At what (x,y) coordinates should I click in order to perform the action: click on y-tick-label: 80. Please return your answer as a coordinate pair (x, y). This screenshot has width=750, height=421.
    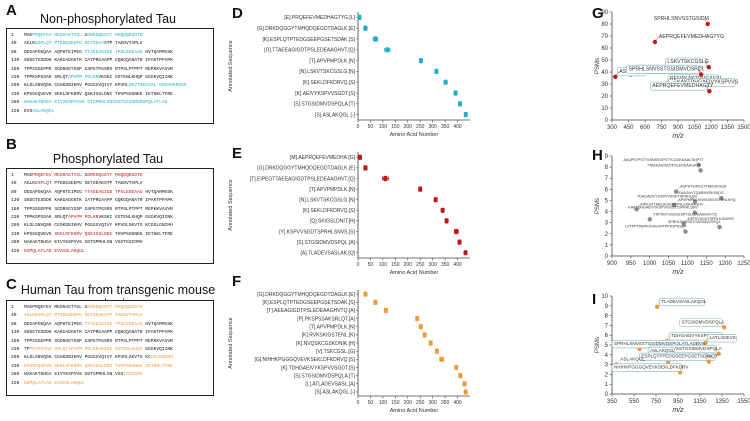
    Looking at the image, I should click on (604, 25).